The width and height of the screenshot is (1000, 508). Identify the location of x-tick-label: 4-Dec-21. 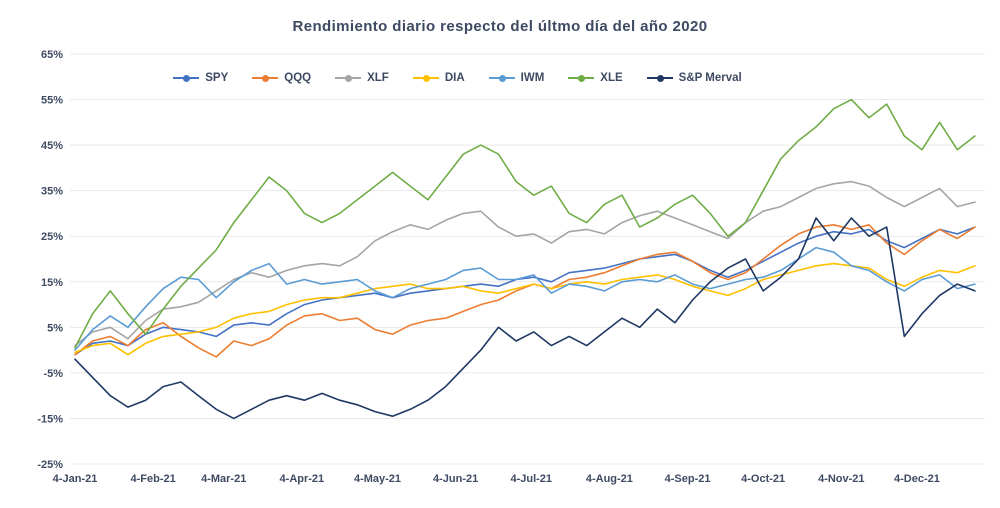
(917, 479).